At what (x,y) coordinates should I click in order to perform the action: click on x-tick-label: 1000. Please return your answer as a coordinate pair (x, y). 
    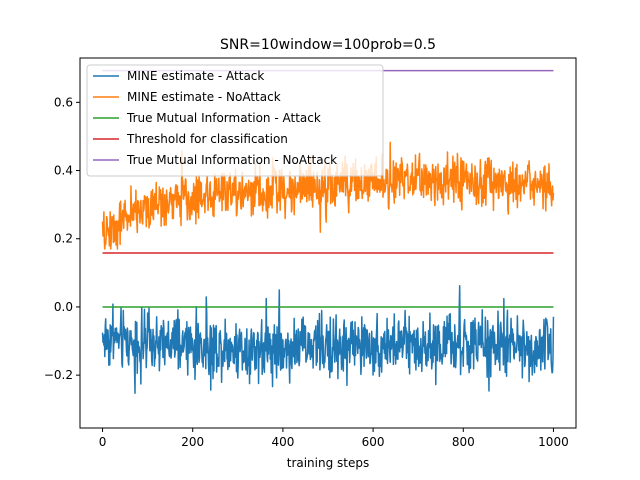
    Looking at the image, I should click on (553, 442).